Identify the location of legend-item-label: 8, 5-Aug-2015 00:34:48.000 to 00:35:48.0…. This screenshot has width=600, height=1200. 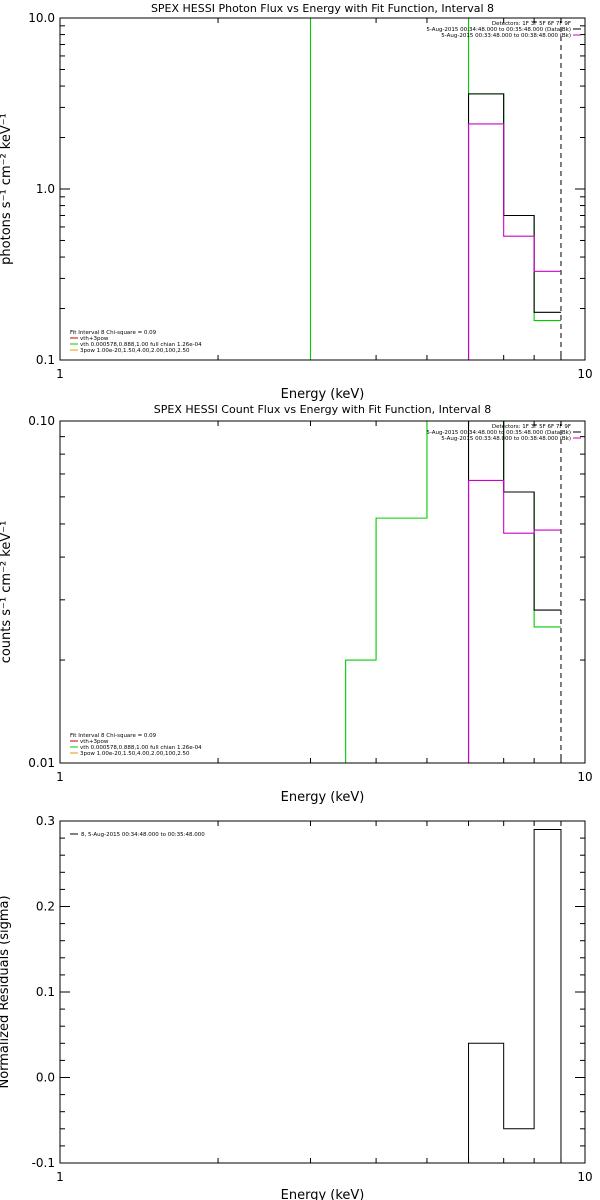
(143, 835).